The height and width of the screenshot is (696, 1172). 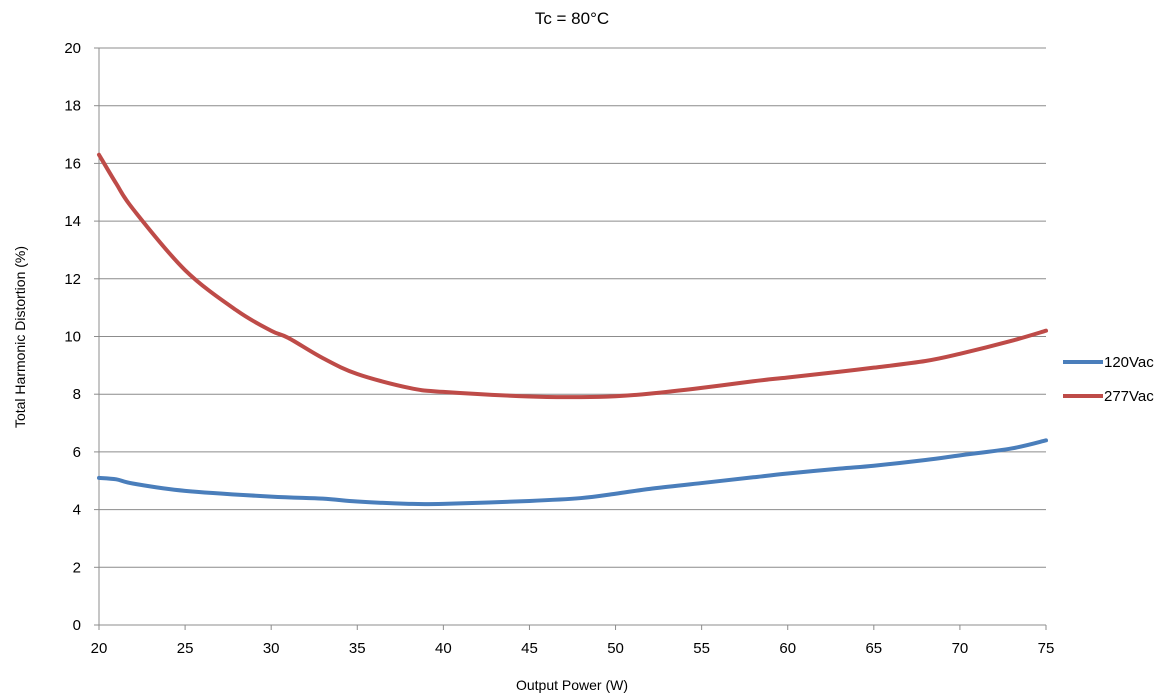 What do you see at coordinates (99, 648) in the screenshot?
I see `x-tick-label: 20` at bounding box center [99, 648].